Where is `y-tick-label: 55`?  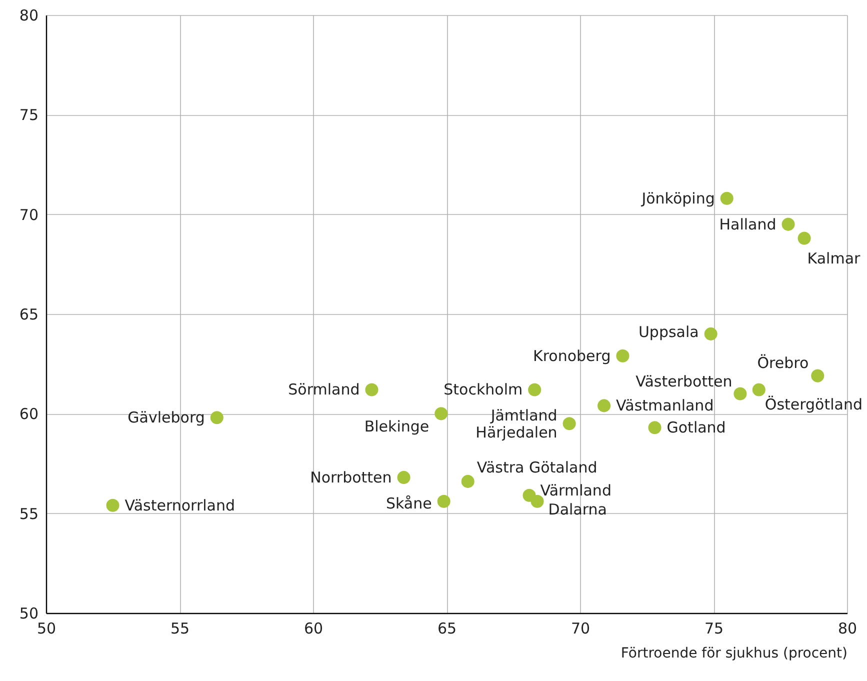 y-tick-label: 55 is located at coordinates (28, 513).